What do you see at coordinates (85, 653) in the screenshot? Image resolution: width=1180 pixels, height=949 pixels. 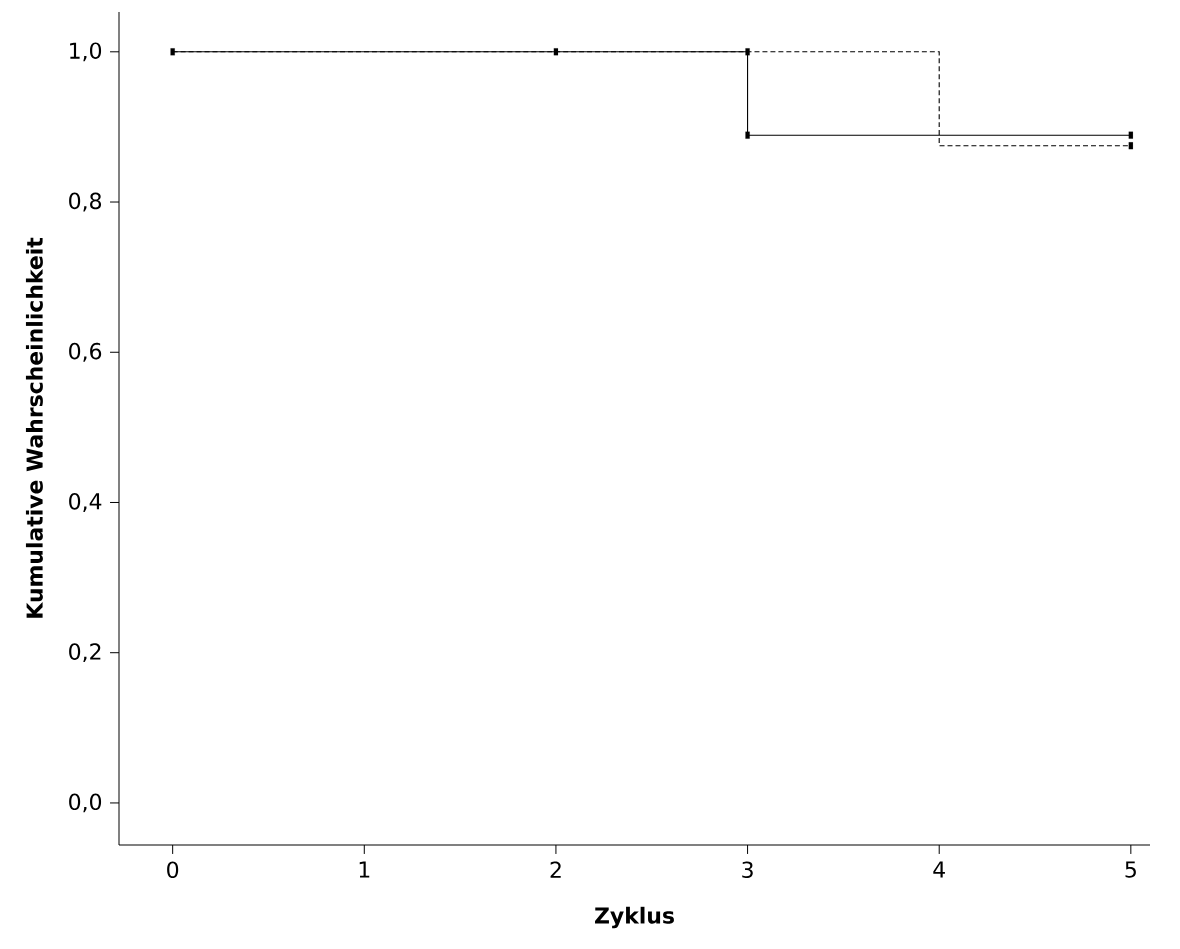 I see `y-tick-label: 0,2` at bounding box center [85, 653].